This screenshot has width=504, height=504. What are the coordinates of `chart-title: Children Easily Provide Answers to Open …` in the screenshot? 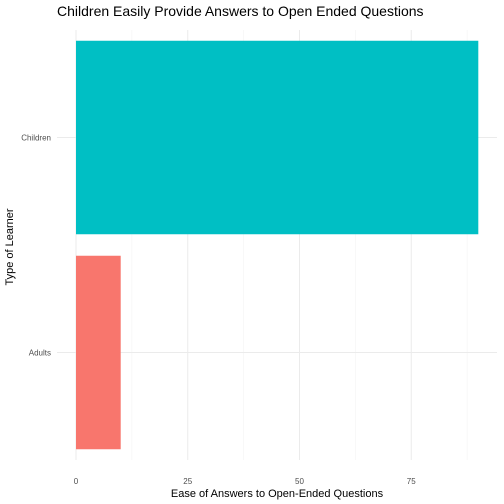 It's located at (240, 11).